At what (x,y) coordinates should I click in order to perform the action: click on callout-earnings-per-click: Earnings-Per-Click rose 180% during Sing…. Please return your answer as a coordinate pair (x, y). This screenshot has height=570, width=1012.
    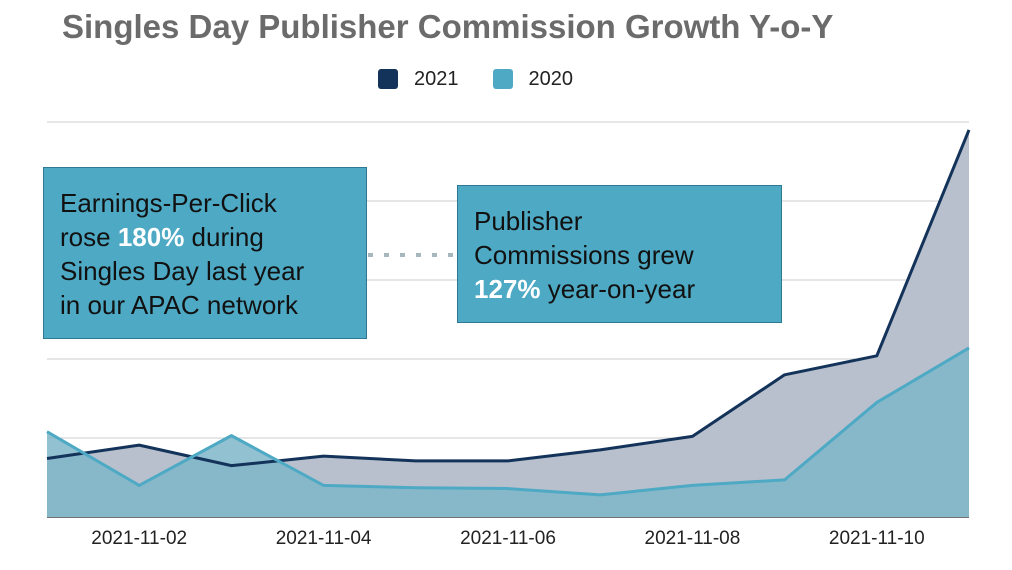
    Looking at the image, I should click on (205, 253).